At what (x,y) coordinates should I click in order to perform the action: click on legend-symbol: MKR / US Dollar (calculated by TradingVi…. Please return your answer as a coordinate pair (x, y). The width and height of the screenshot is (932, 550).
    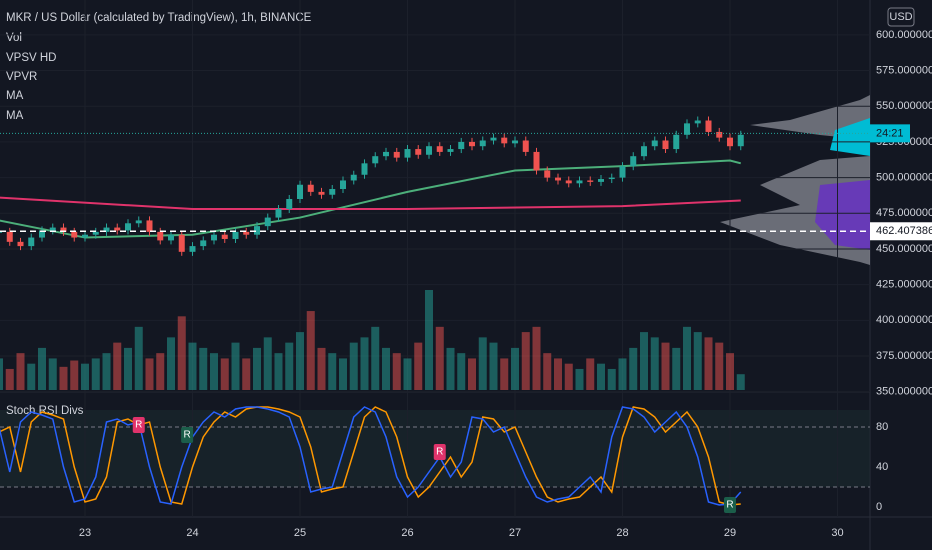
    Looking at the image, I should click on (159, 18).